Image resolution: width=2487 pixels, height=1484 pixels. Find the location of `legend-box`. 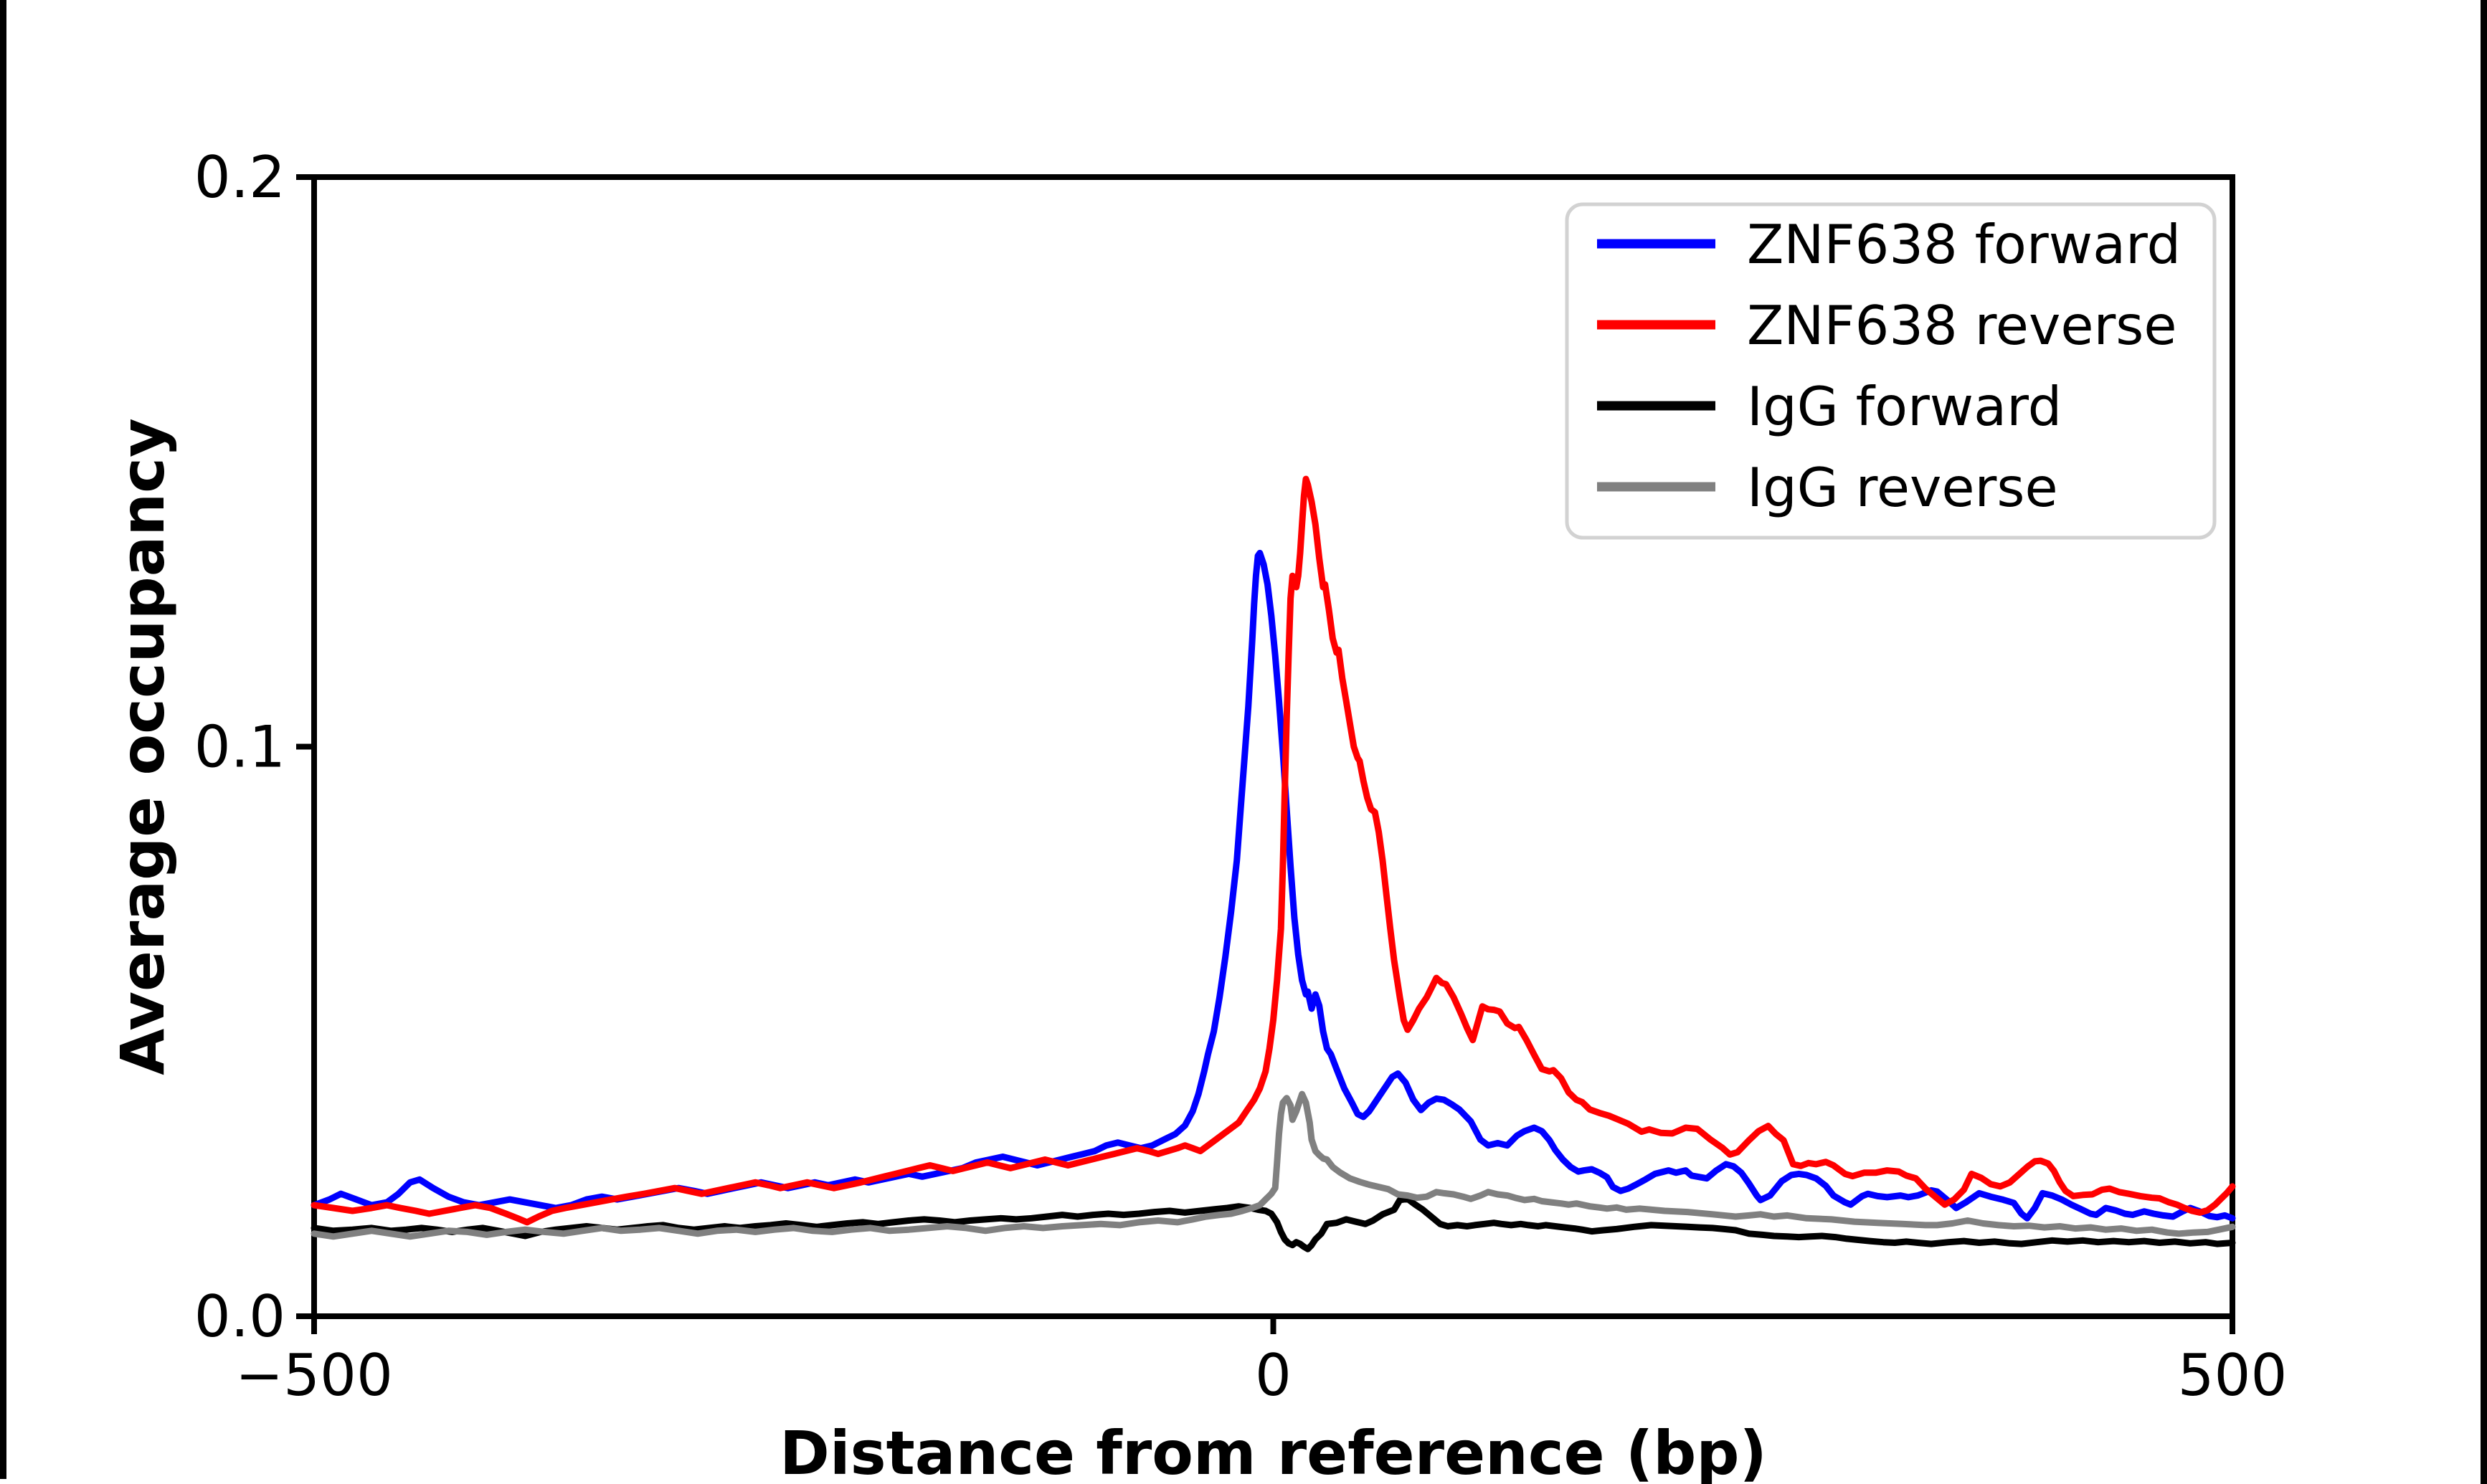

legend-box is located at coordinates (1891, 371).